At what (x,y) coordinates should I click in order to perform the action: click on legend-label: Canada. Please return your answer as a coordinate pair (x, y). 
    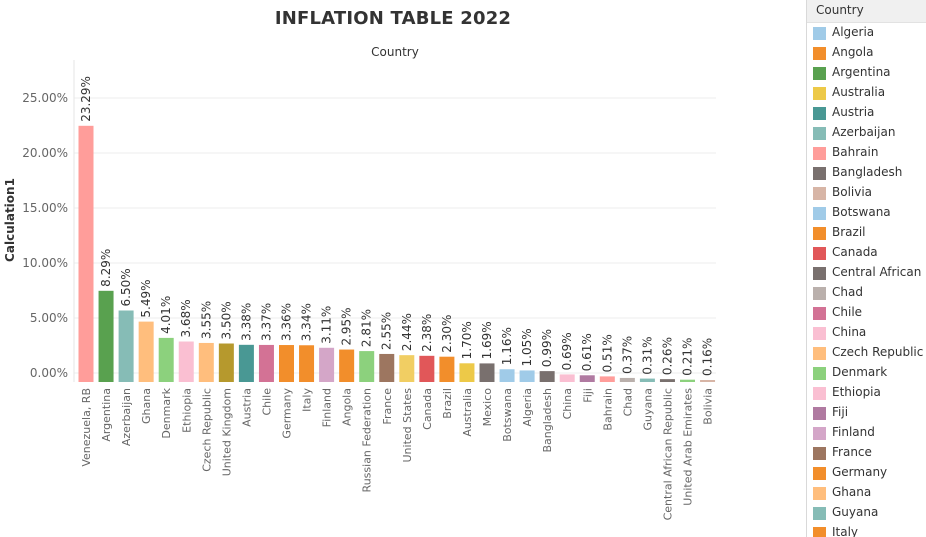
    Looking at the image, I should click on (855, 252).